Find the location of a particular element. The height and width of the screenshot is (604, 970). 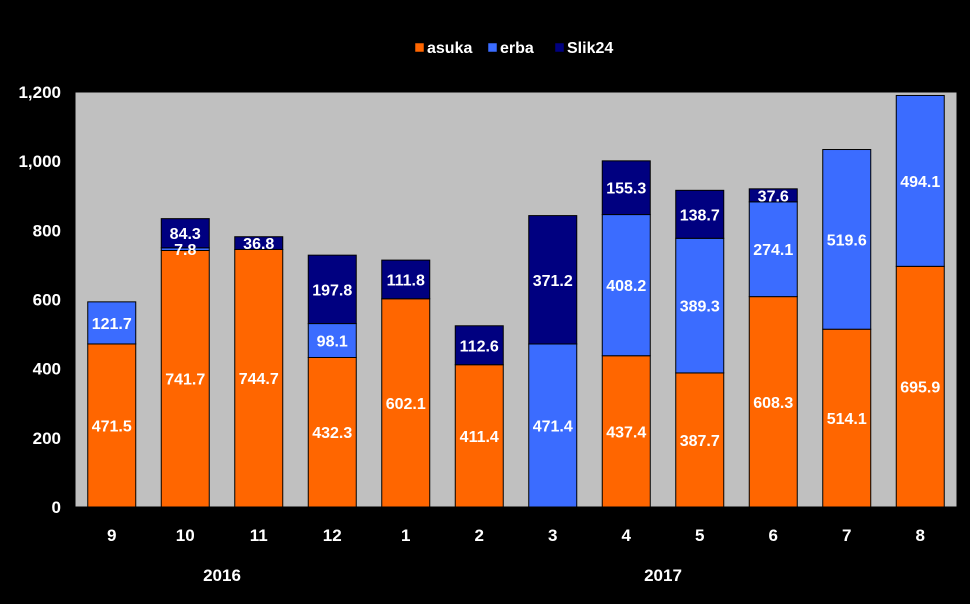

data-label: 84.3 is located at coordinates (185, 234).